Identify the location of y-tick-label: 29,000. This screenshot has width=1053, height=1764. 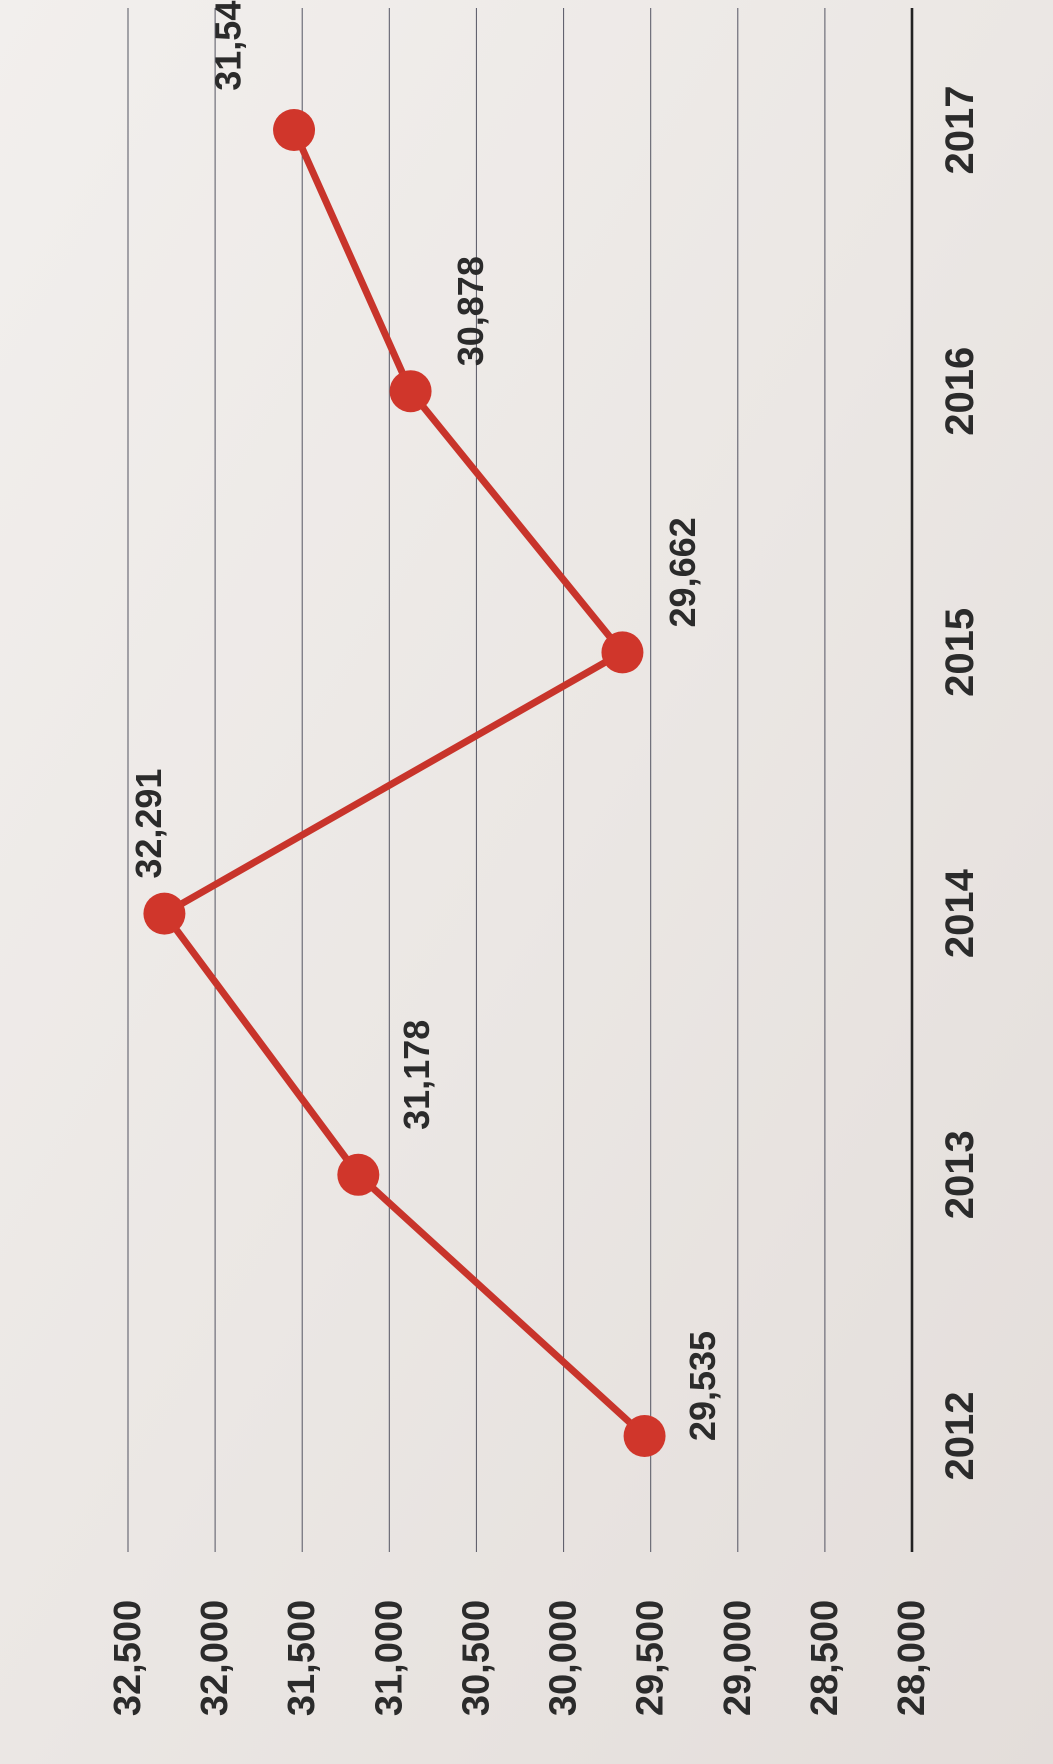
(738, 1658).